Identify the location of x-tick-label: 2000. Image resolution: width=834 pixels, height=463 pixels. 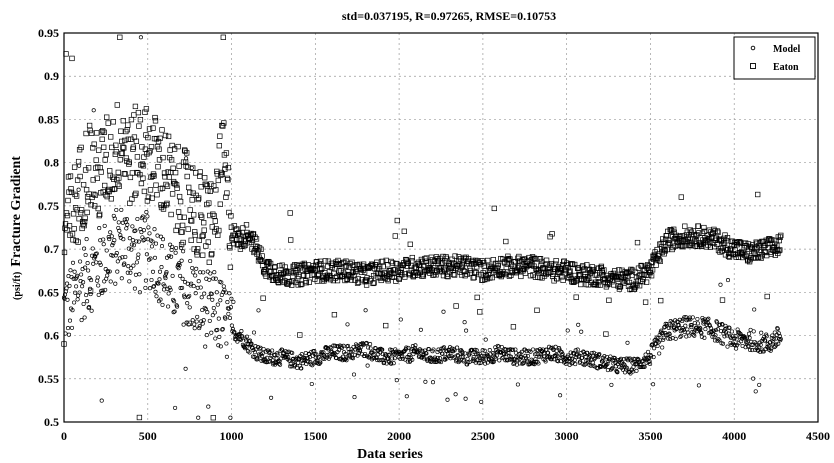
(399, 436).